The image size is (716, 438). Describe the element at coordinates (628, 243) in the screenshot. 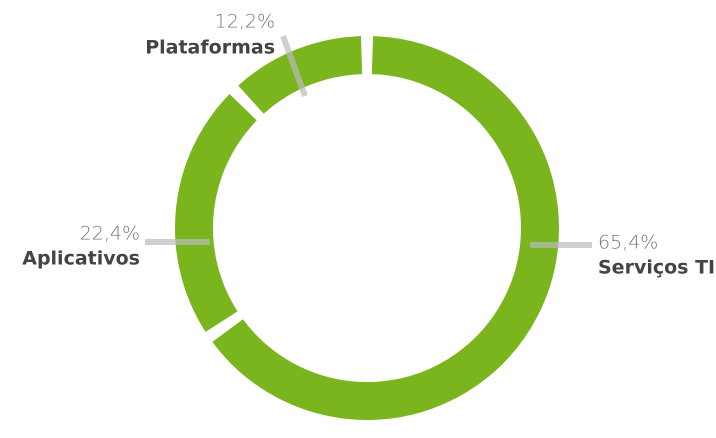

I see `value-label: 65,4%` at that location.